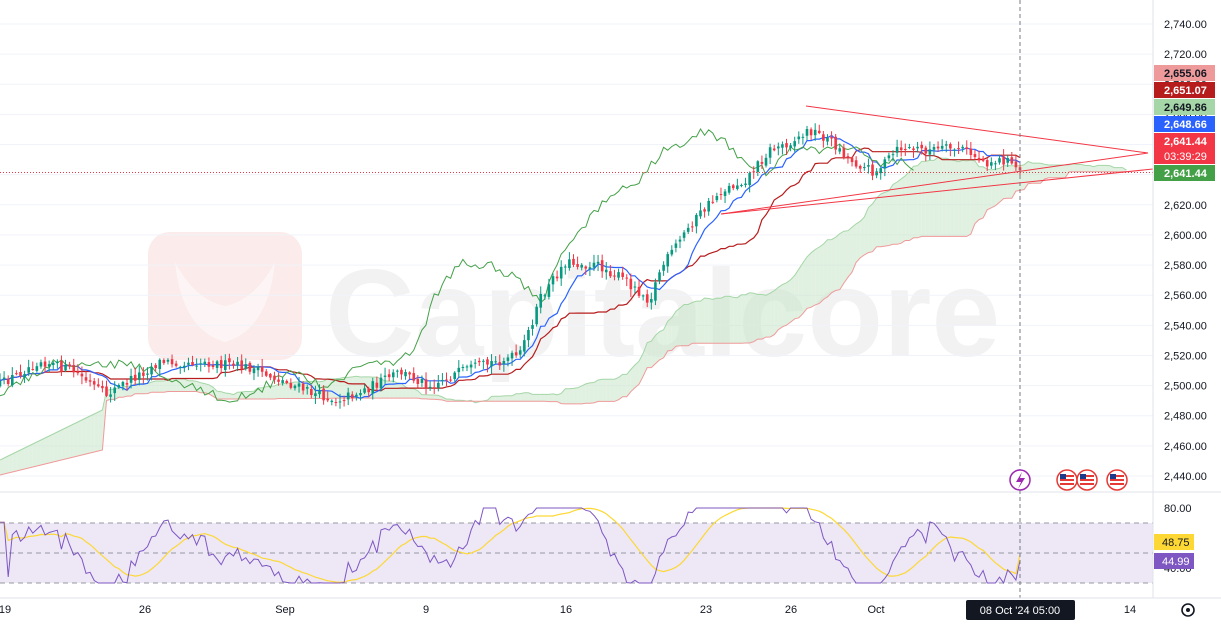  I want to click on price-tag-box, so click(1184, 141).